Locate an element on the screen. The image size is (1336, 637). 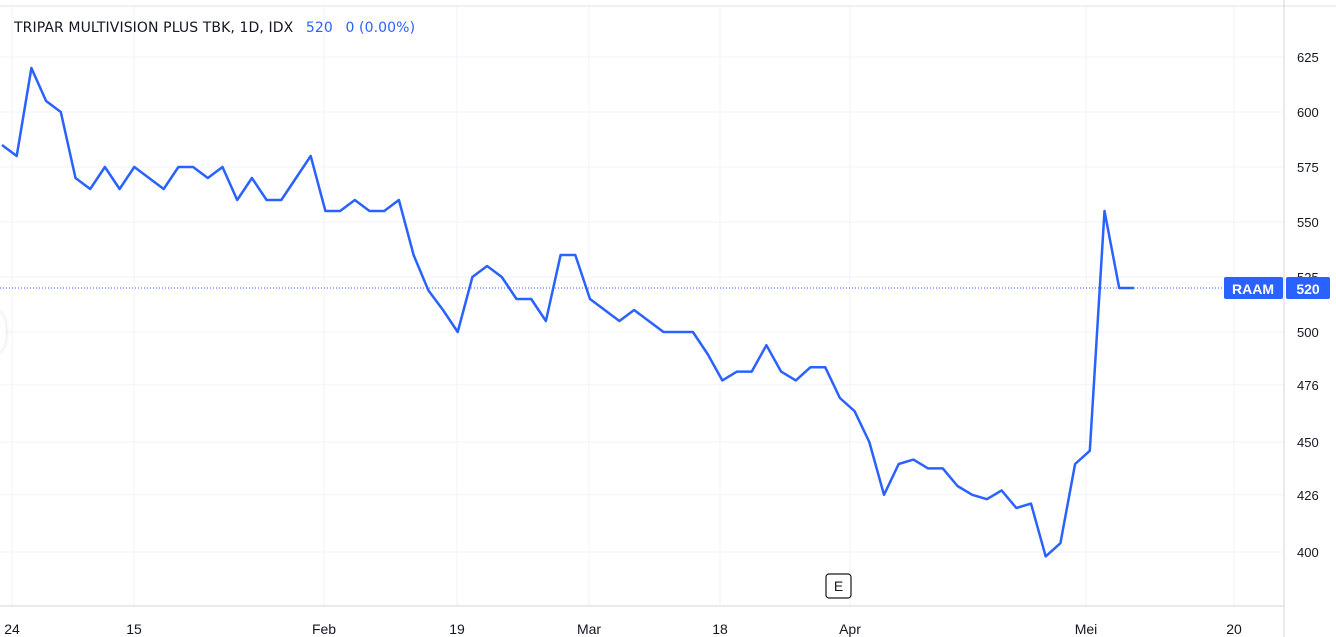
price-tag-value: 520 is located at coordinates (1308, 289).